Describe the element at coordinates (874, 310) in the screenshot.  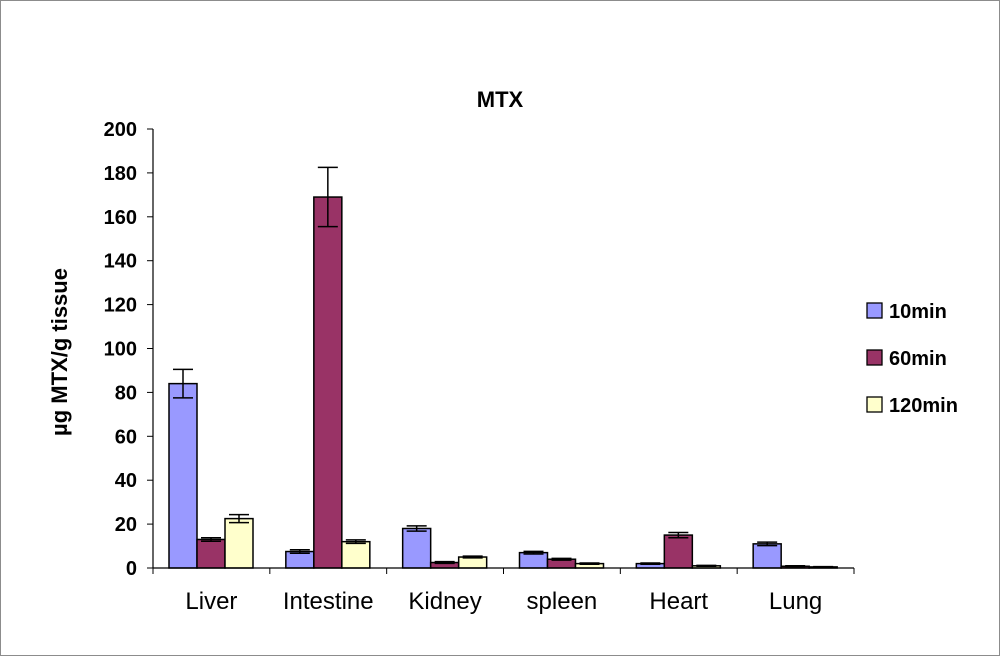
I see `legend-swatch-10min` at that location.